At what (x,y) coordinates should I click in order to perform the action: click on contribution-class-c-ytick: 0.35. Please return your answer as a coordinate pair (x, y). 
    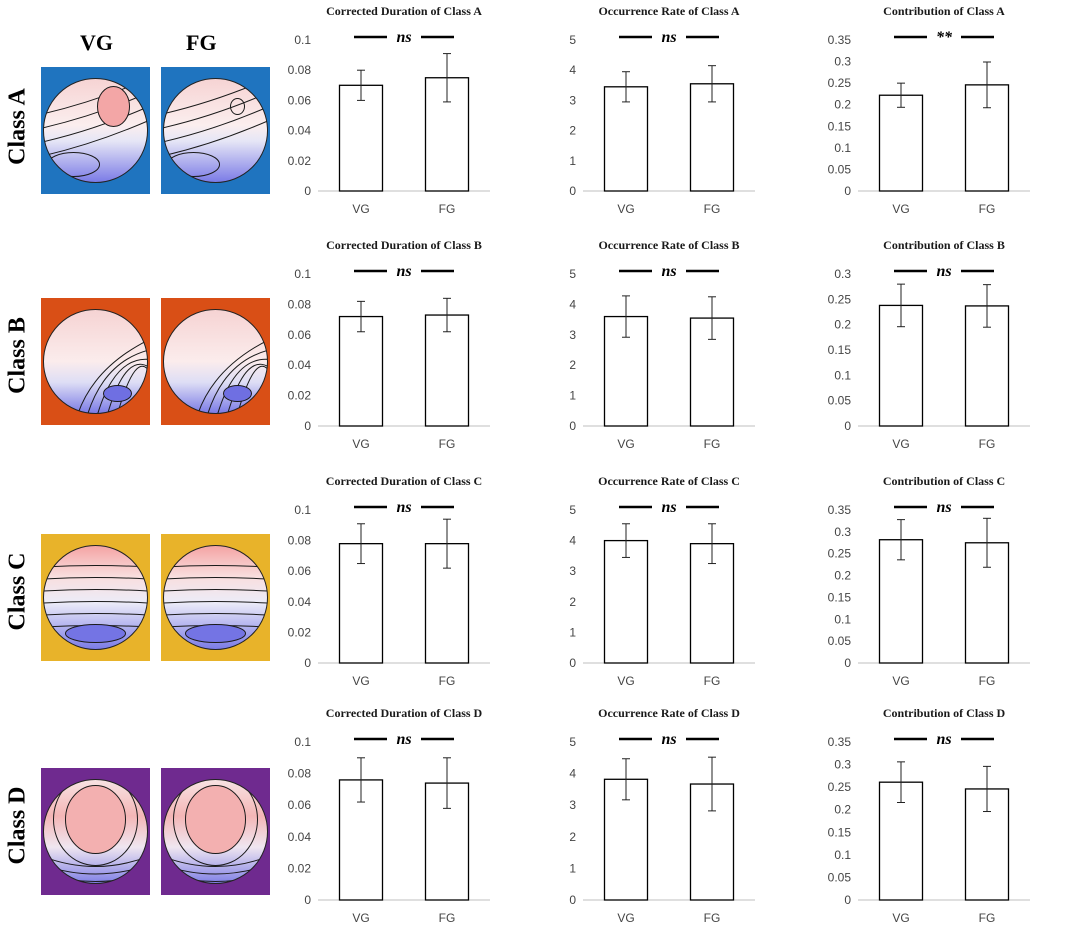
    Looking at the image, I should click on (840, 510).